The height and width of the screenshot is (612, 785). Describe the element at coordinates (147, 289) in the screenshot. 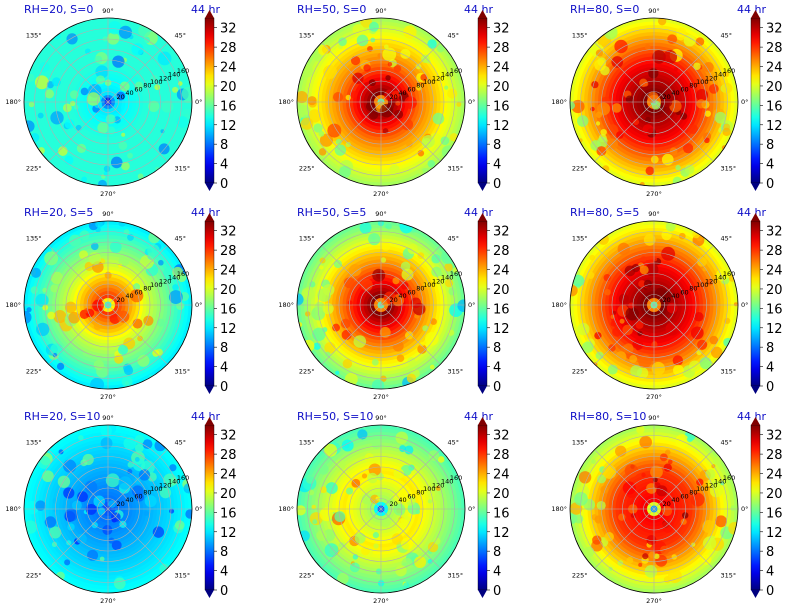

I see `radial-tick-label: 80` at that location.